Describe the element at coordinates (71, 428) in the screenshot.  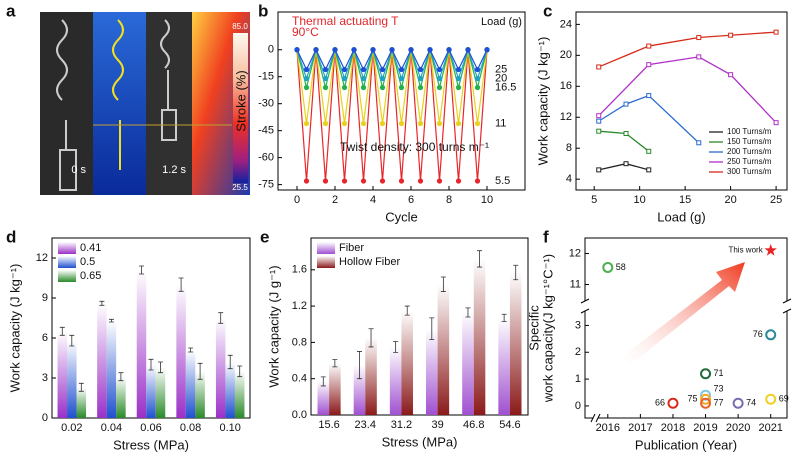
I see `x-tick-label: 0.02` at that location.